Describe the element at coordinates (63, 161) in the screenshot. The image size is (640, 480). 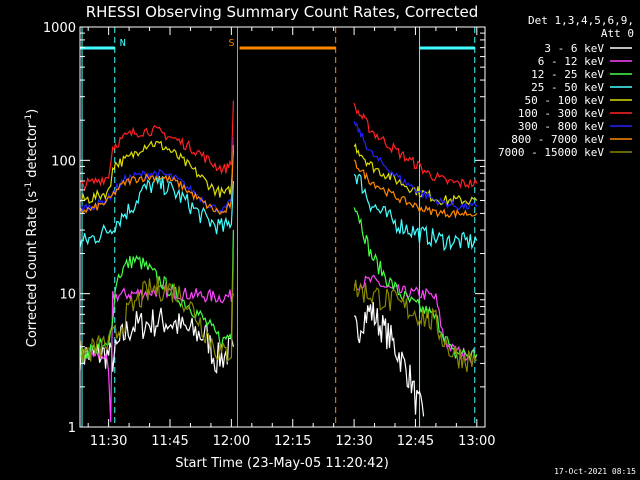
I see `y-tick-label: 100` at that location.